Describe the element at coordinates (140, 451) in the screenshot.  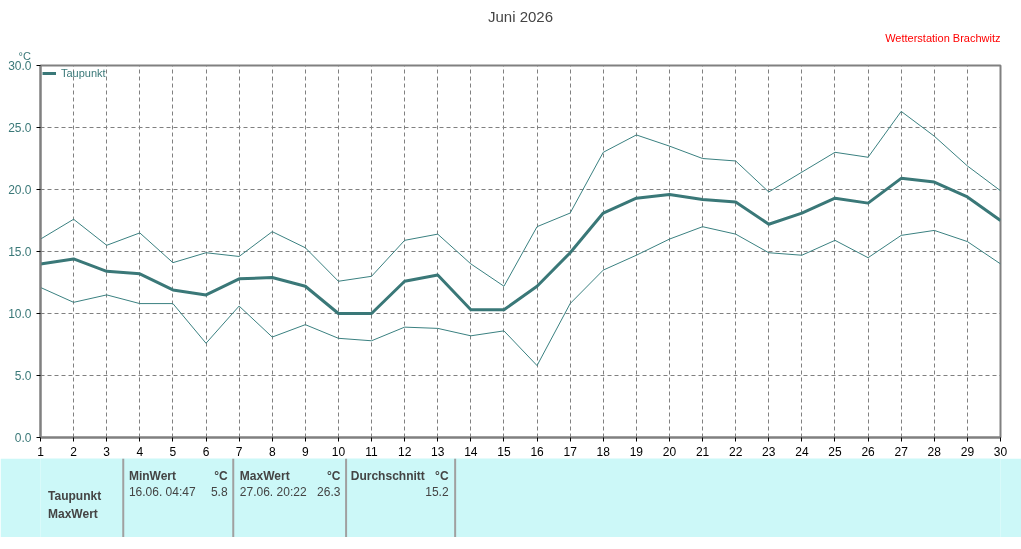
I see `x-tick-label: 4` at that location.